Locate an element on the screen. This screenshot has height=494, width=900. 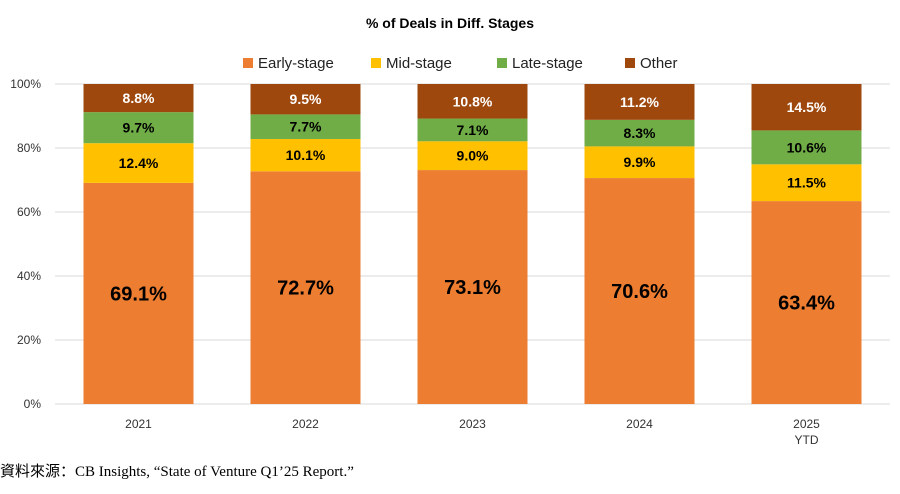
x-tick-label: 2022 is located at coordinates (305, 424).